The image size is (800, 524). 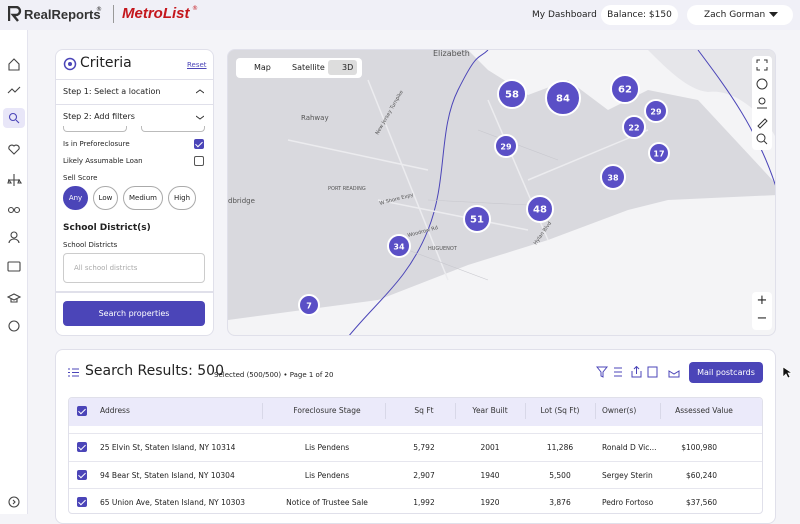 I want to click on cluster-count: 38, so click(x=613, y=178).